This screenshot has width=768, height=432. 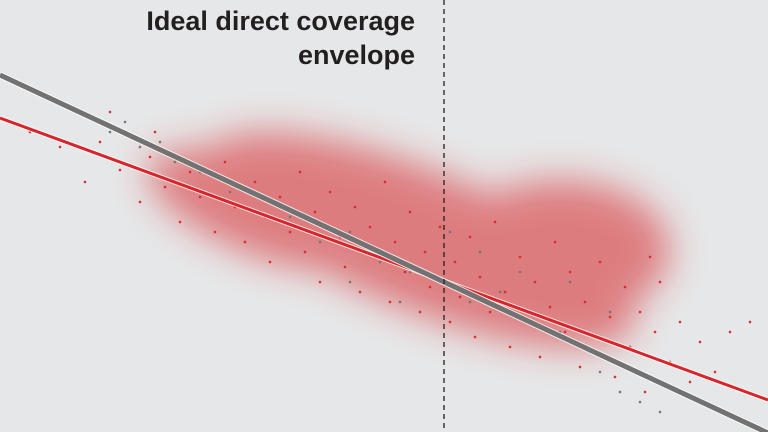 I want to click on chart-title: Ideal direct coverage, so click(x=280, y=21).